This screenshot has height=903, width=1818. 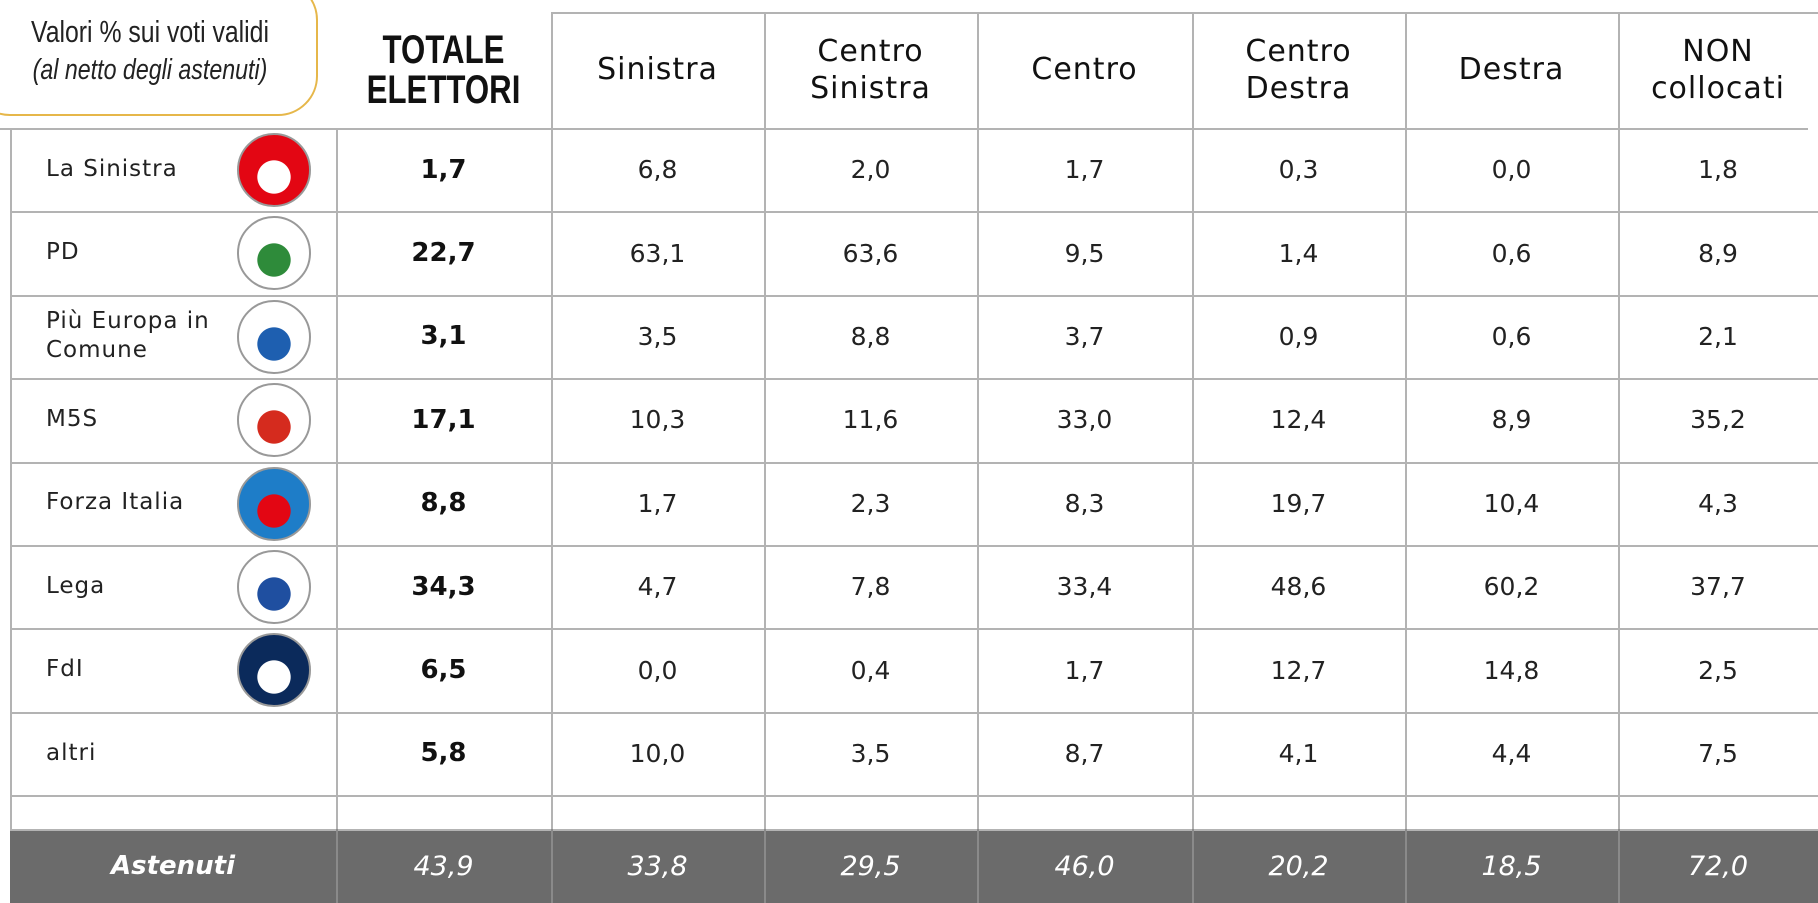 What do you see at coordinates (1511, 753) in the screenshot?
I see `cell-value: 4,4` at bounding box center [1511, 753].